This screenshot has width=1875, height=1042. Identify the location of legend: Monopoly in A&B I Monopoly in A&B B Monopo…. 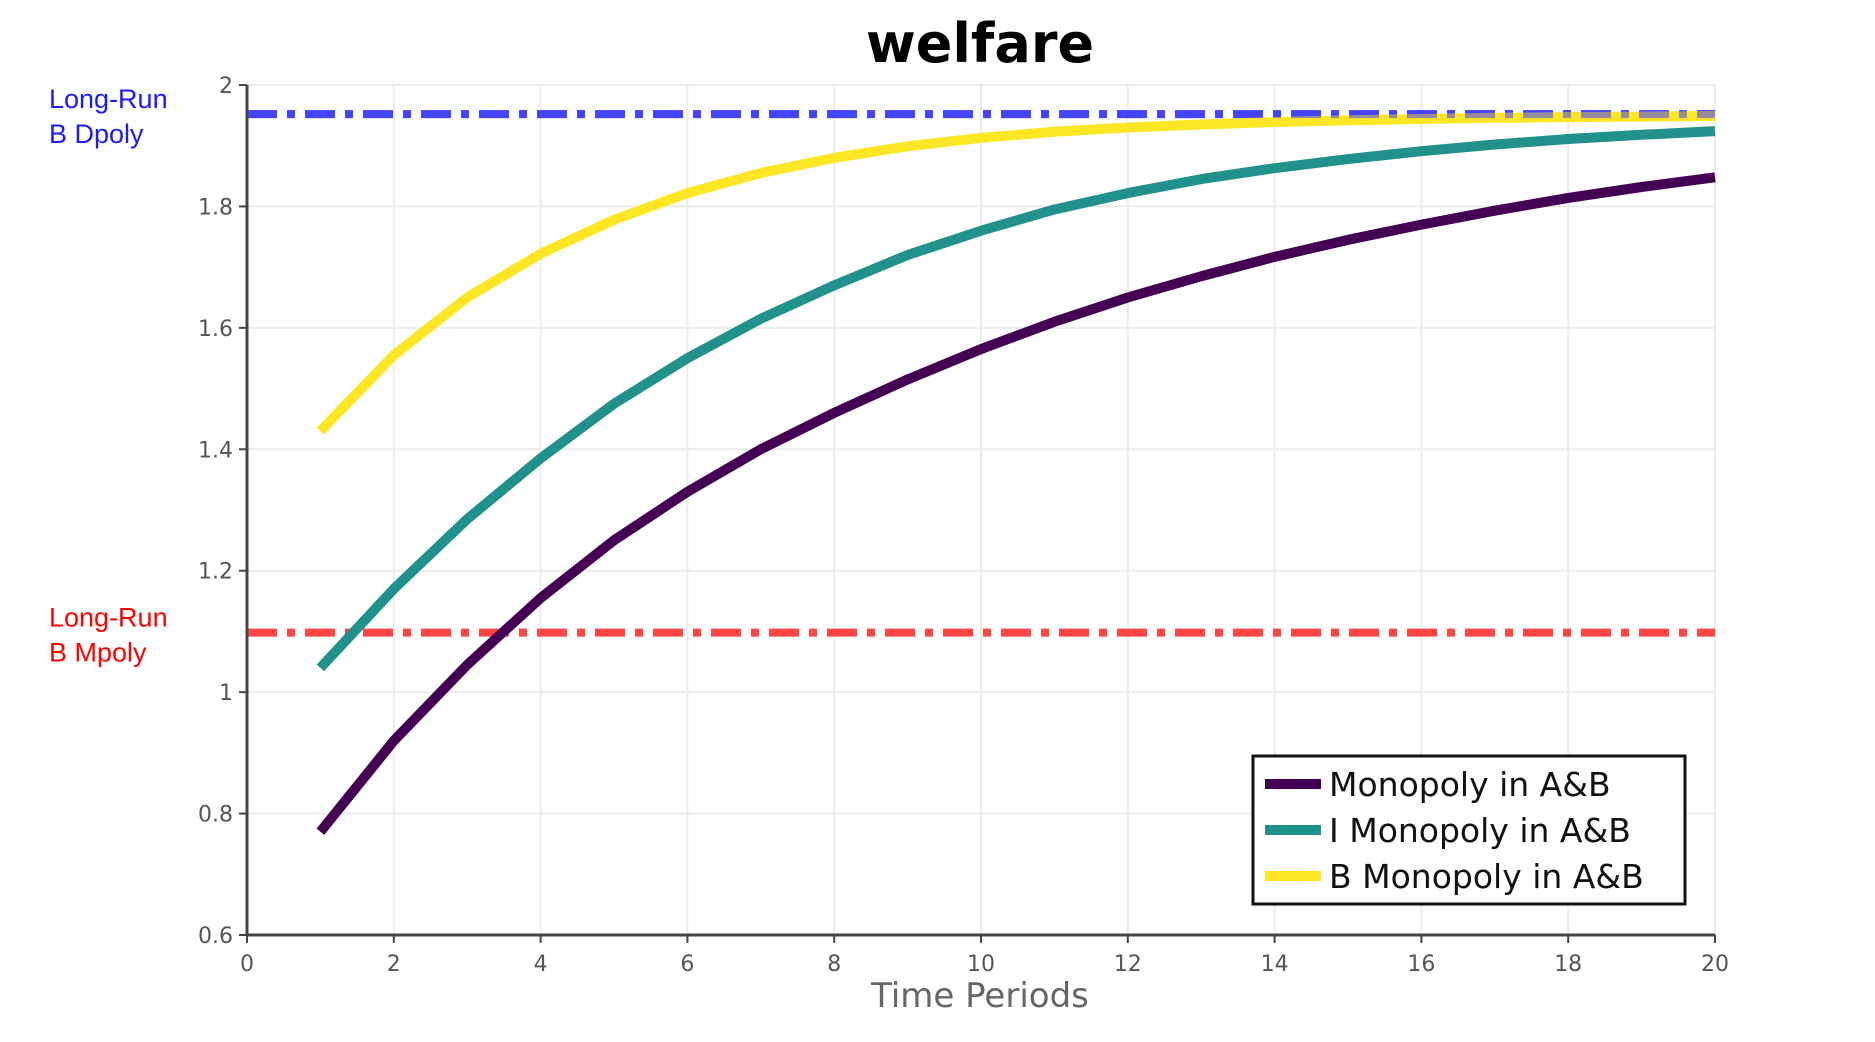
(1469, 830).